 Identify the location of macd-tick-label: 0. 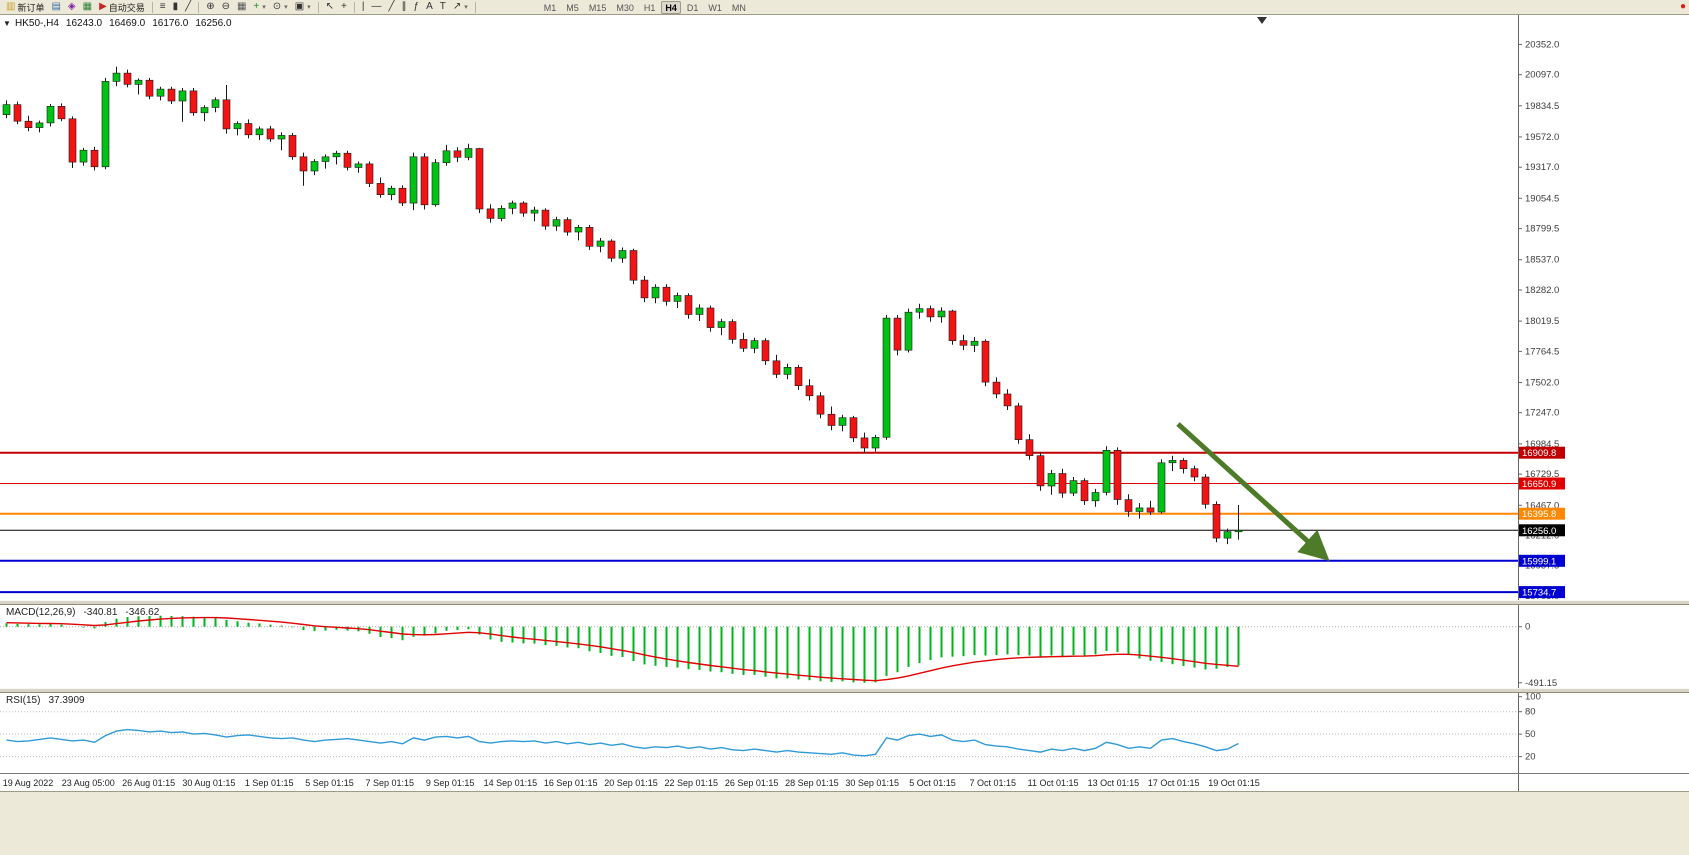
(1527, 627).